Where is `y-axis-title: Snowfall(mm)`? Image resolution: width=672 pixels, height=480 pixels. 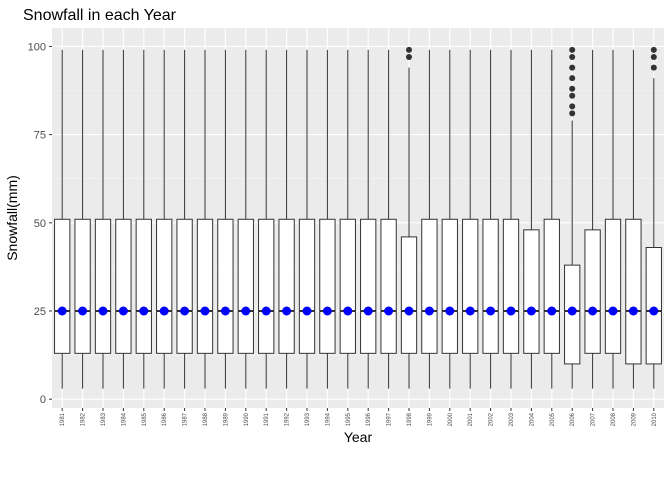
y-axis-title: Snowfall(mm) is located at coordinates (12, 218).